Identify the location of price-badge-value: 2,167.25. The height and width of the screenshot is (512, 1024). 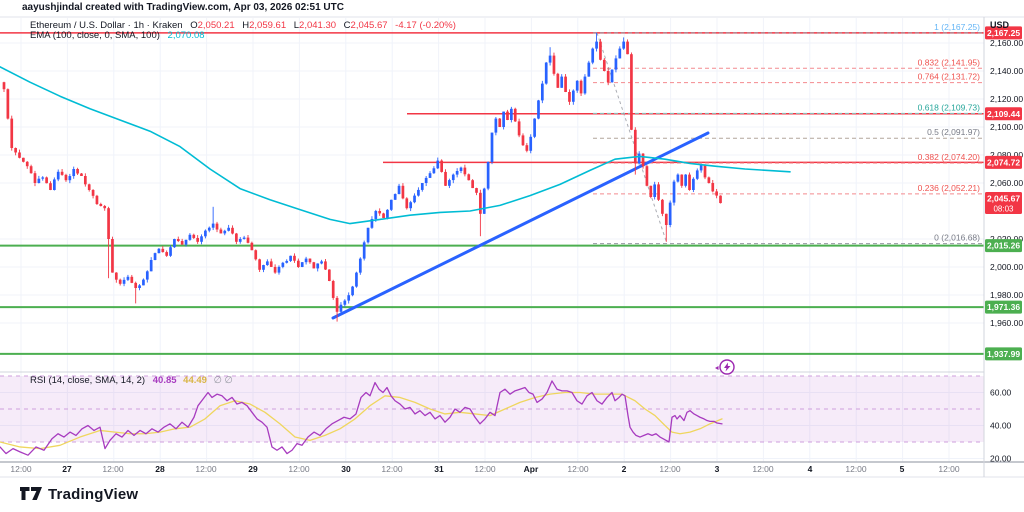
(1003, 33).